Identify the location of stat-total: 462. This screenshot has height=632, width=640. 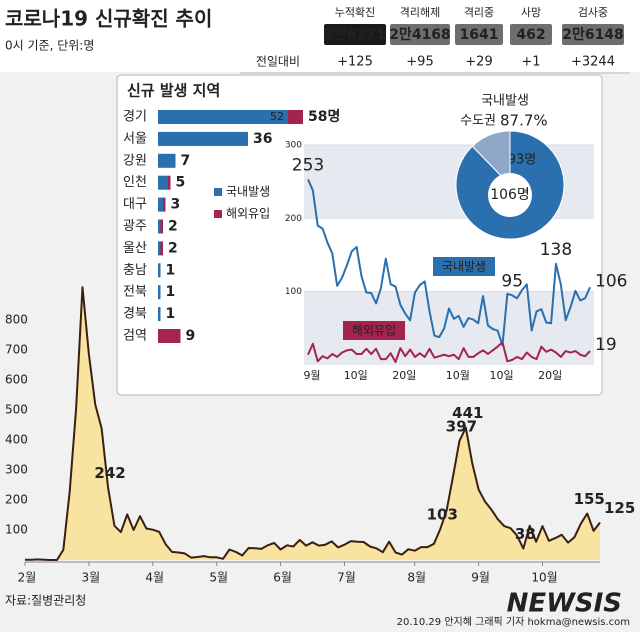
(530, 35).